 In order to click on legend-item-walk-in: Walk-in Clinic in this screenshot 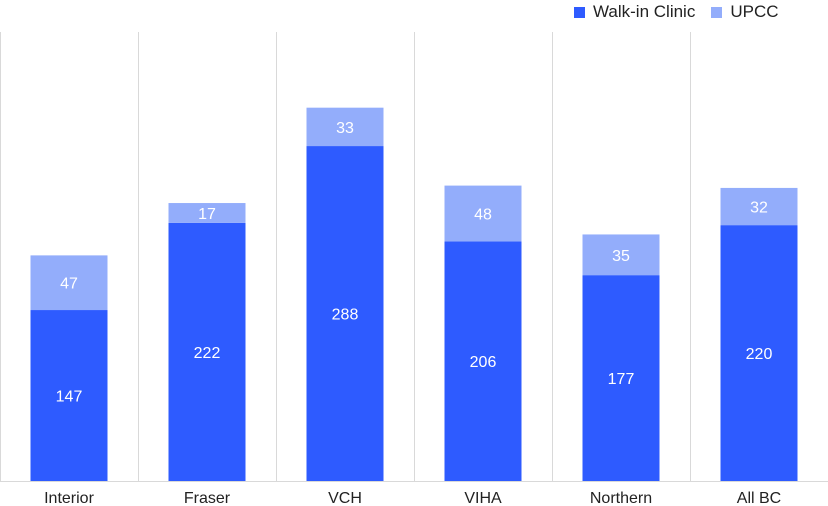, I will do `click(634, 12)`.